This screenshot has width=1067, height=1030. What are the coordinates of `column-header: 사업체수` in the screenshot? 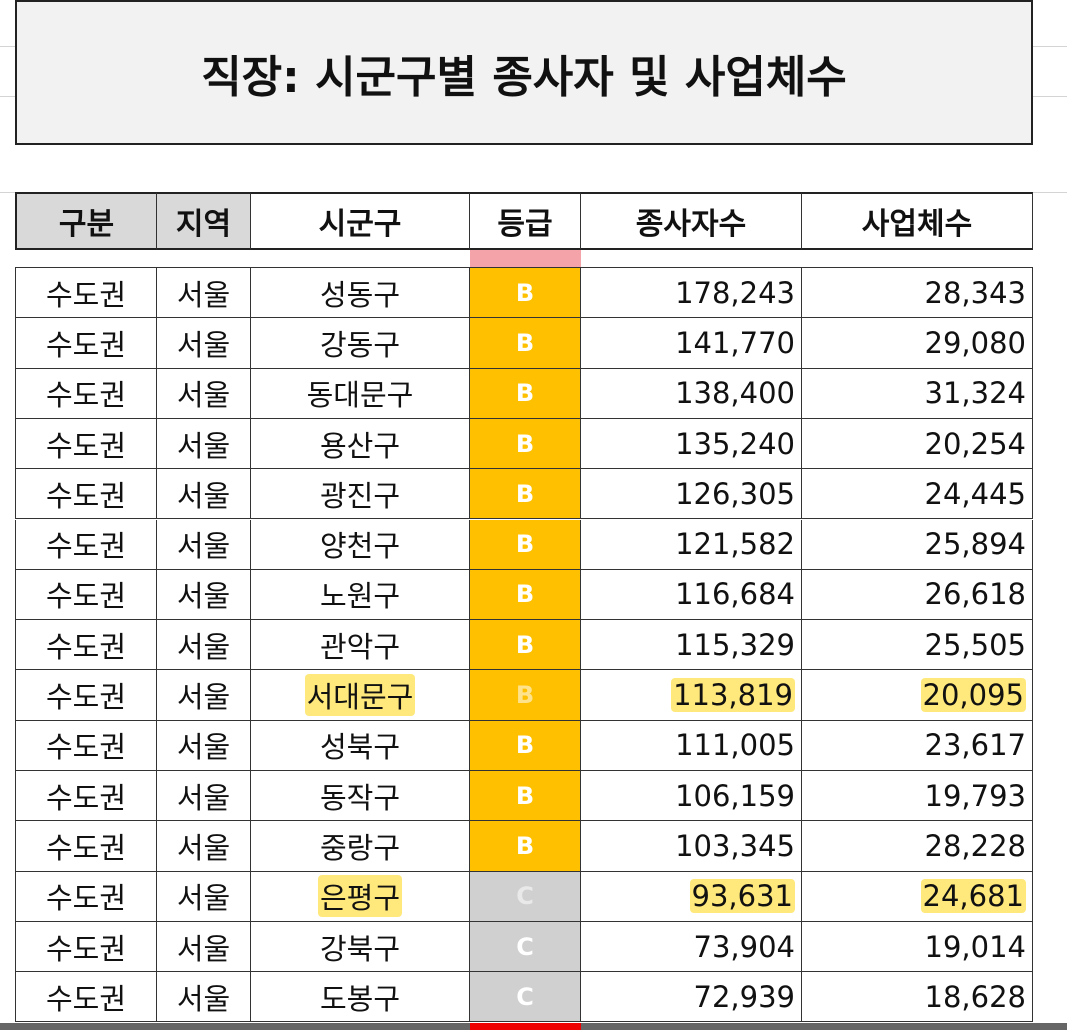 It's located at (917, 221).